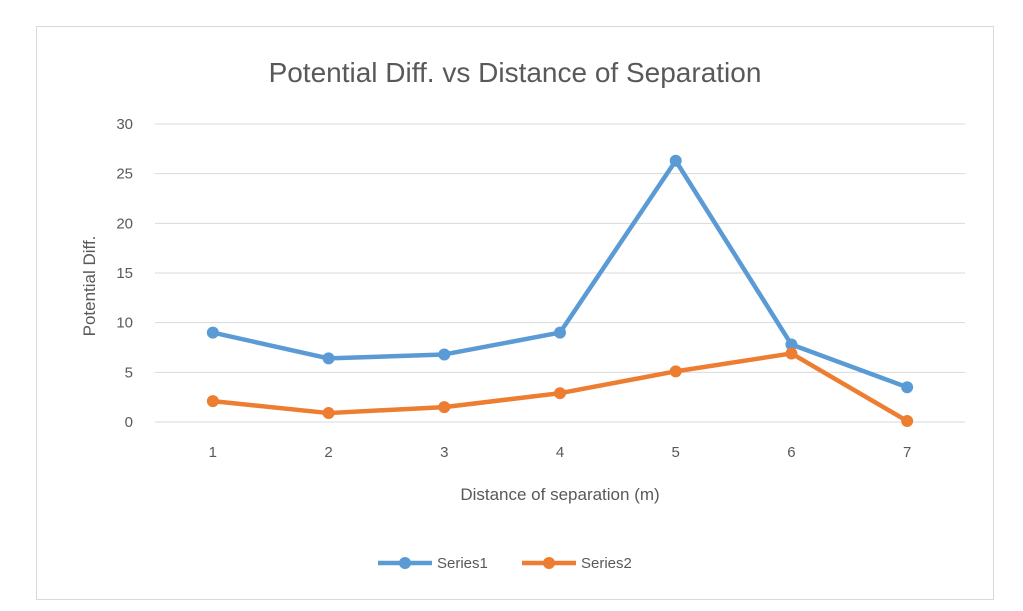 Image resolution: width=1023 pixels, height=611 pixels. I want to click on x-axis-ticks: 1 2 3 4 5 6 7, so click(560, 452).